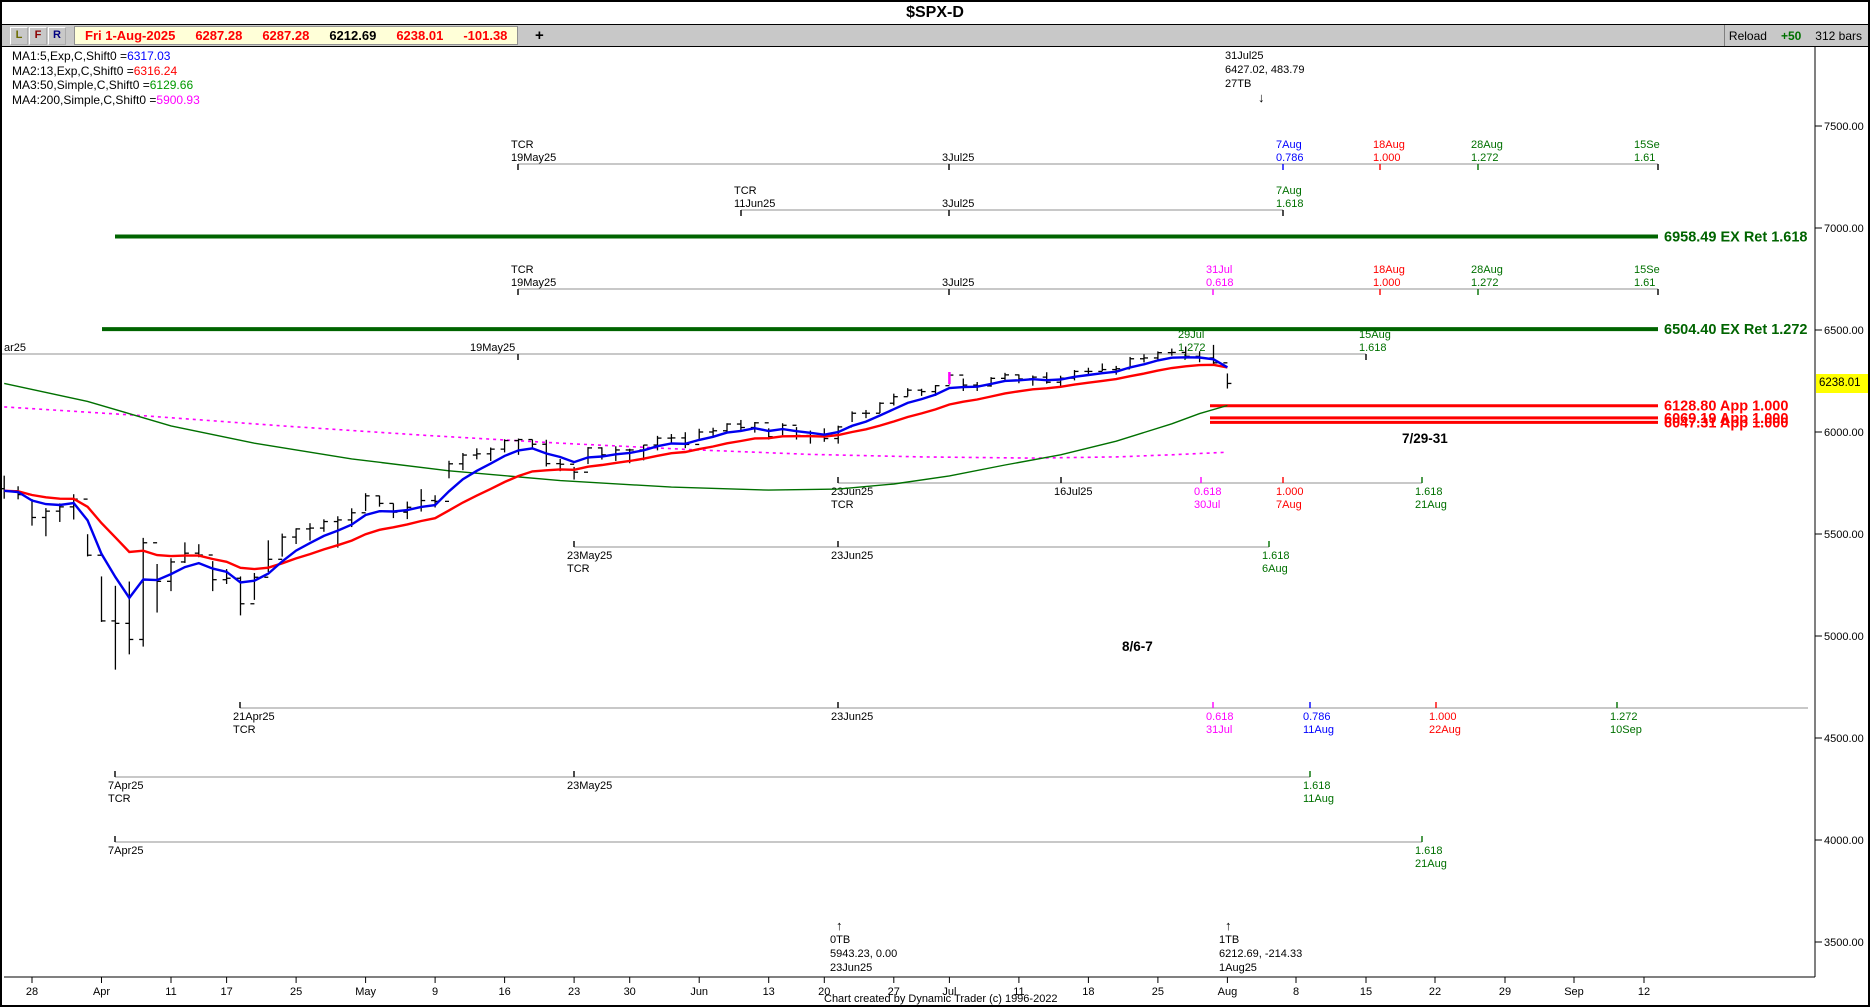 The width and height of the screenshot is (1870, 1007). I want to click on y-axis-label: 4000.00, so click(1844, 841).